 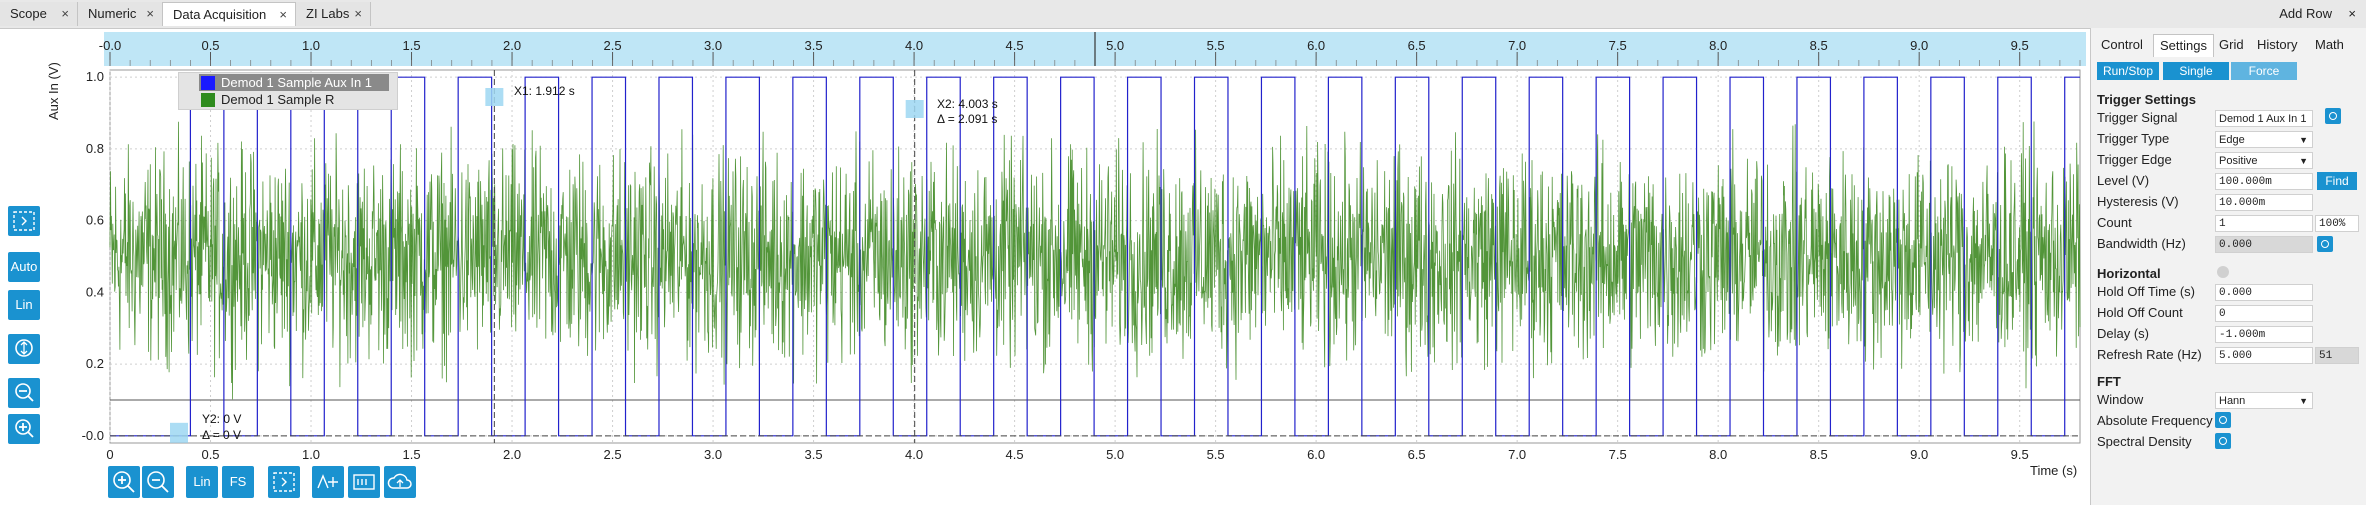 What do you see at coordinates (328, 482) in the screenshot?
I see `math-button` at bounding box center [328, 482].